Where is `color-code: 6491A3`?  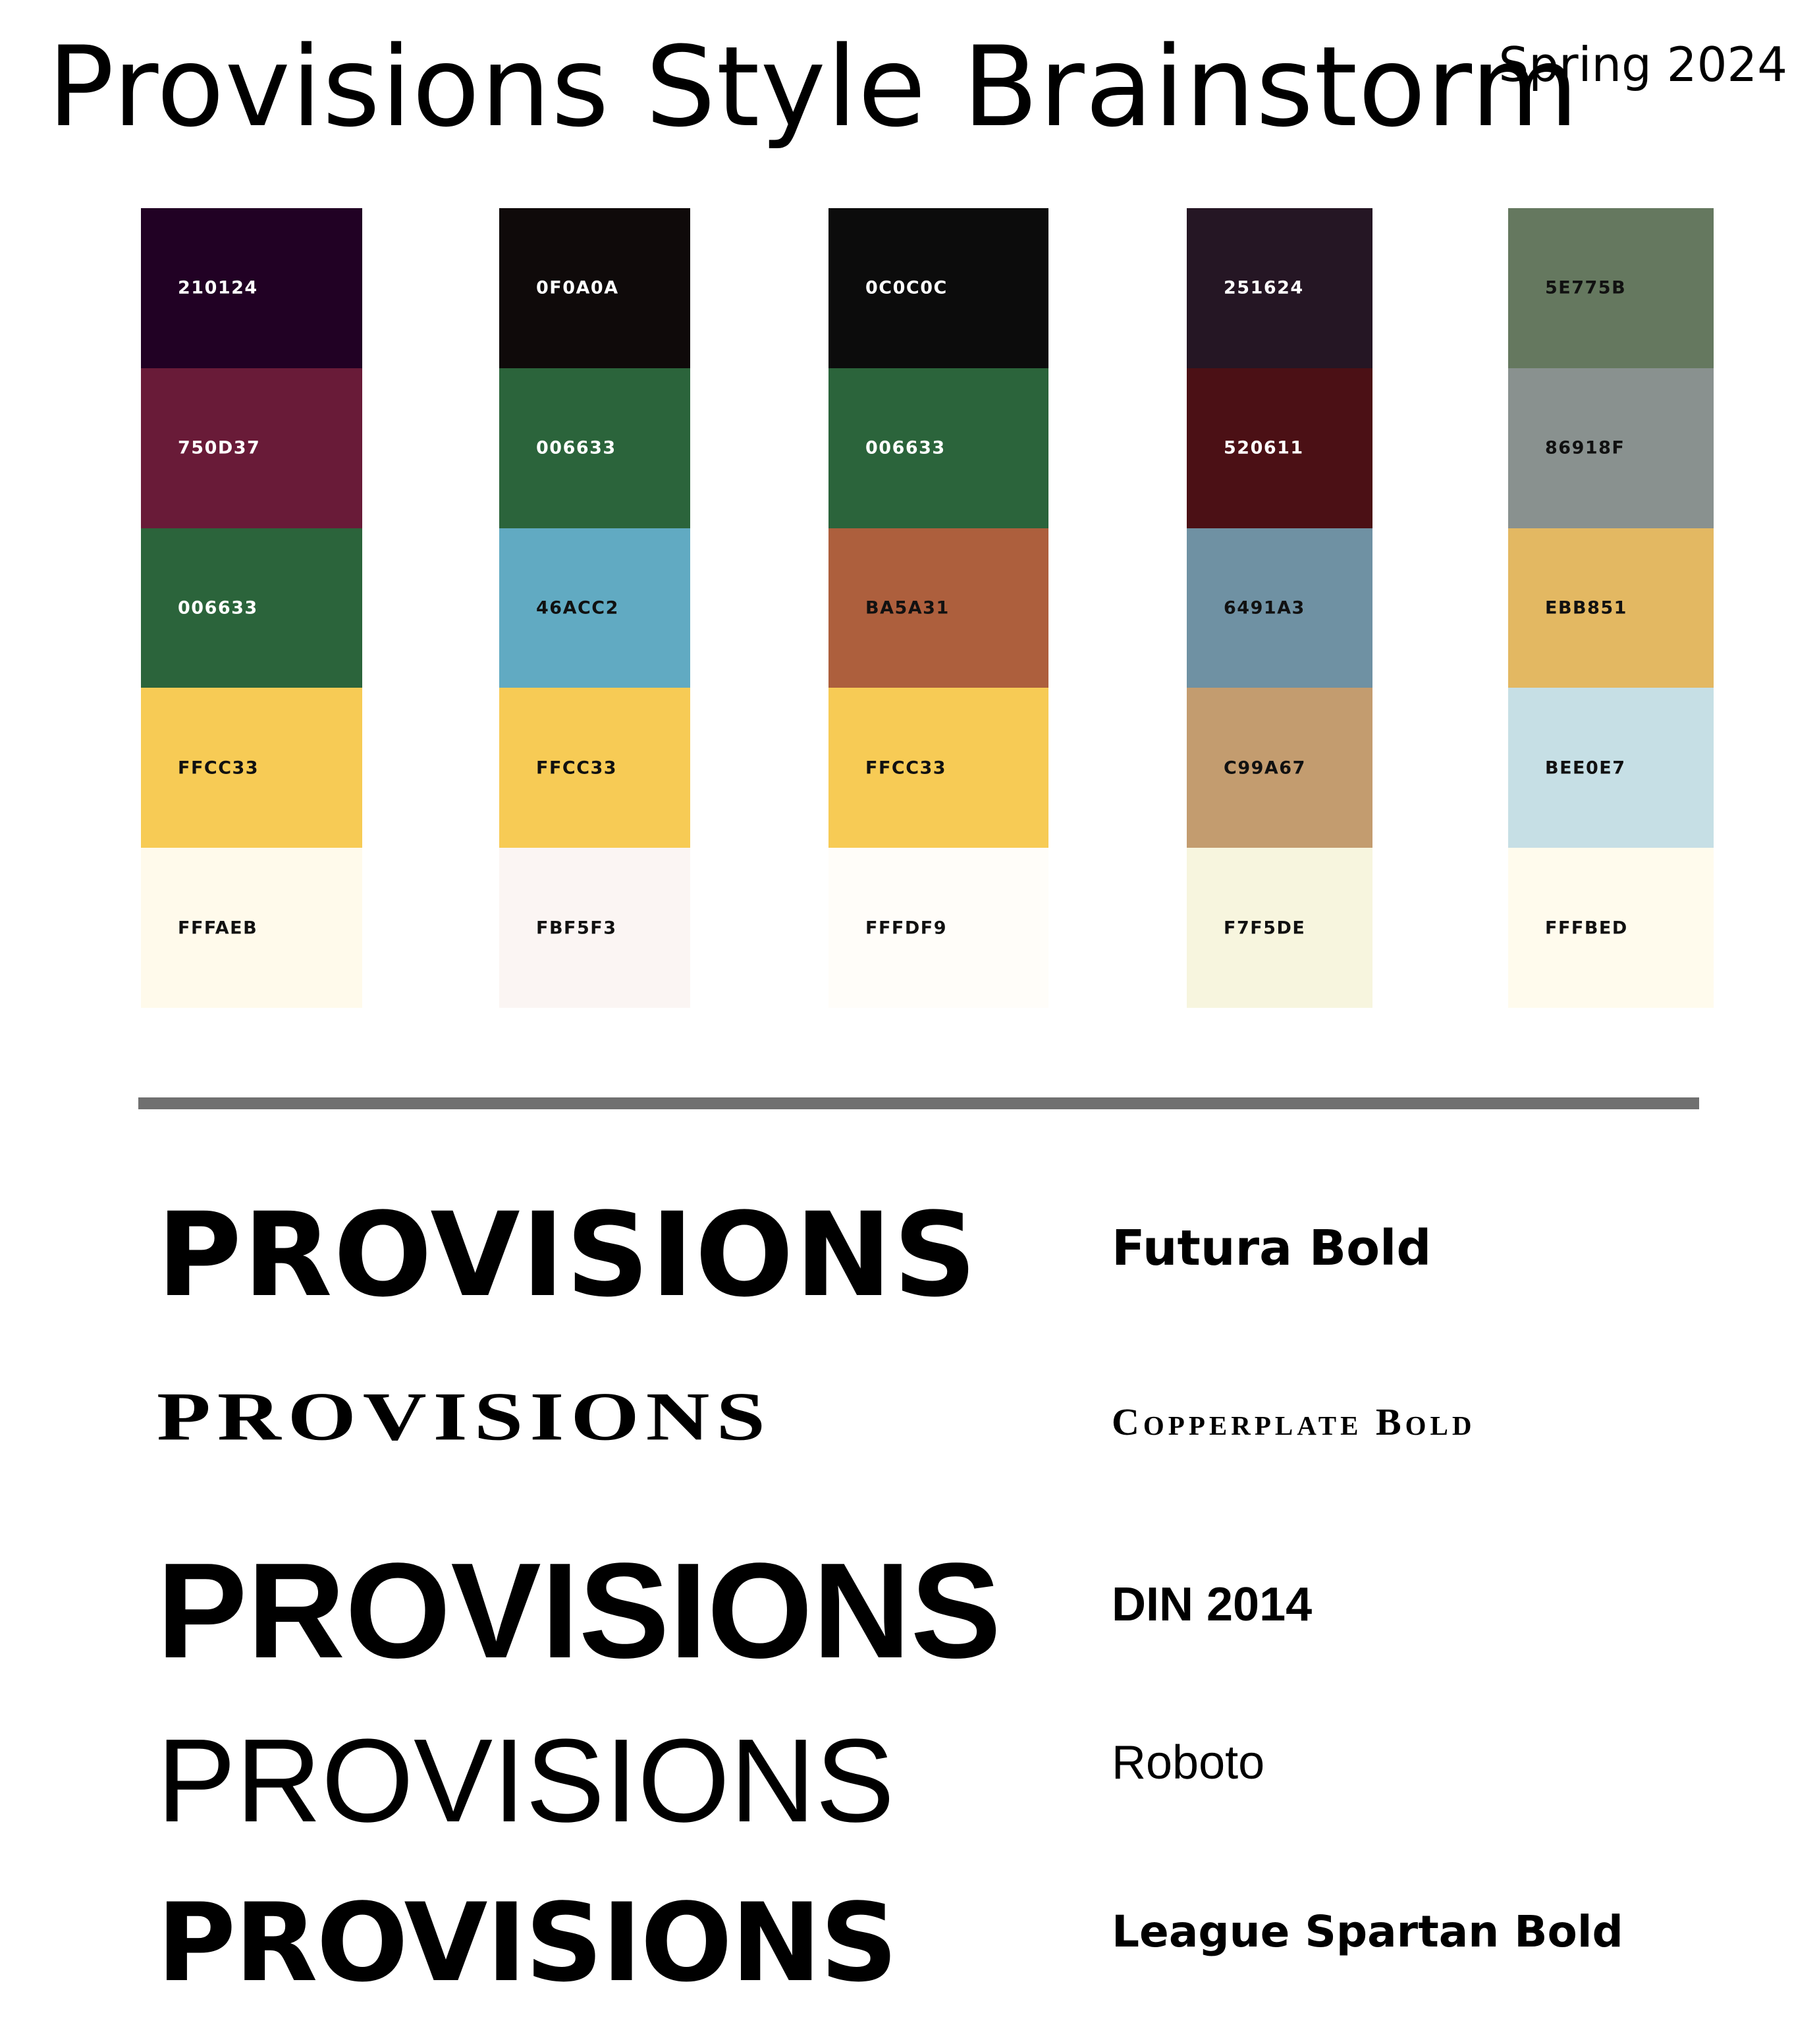
color-code: 6491A3 is located at coordinates (1264, 608).